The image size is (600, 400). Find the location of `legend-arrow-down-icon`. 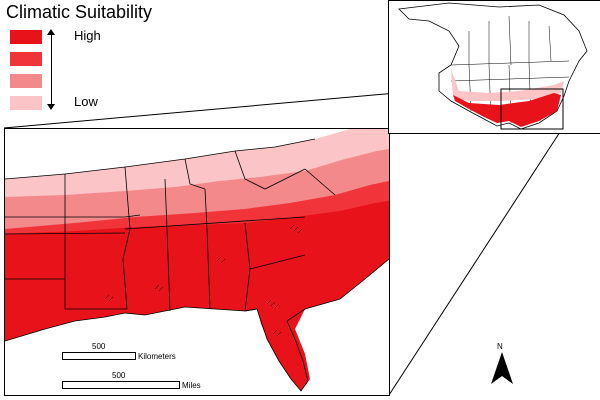

legend-arrow-down-icon is located at coordinates (51, 107).